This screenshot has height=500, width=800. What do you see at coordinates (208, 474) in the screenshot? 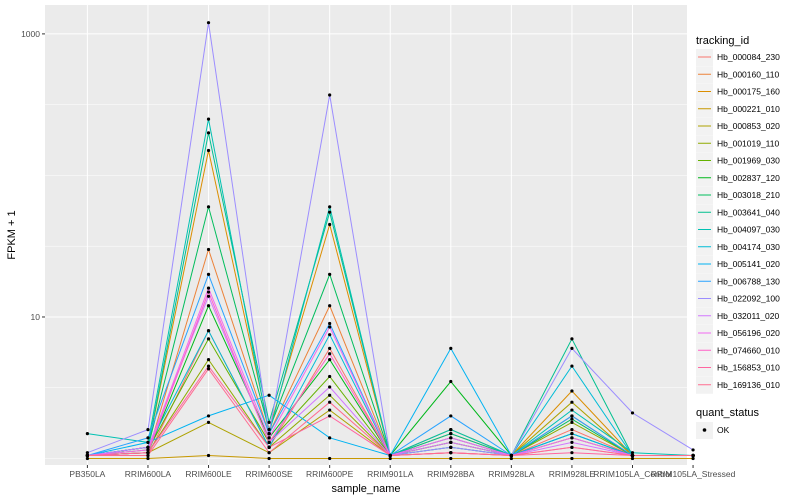
I see `x-tick-label: RRIM600LE` at bounding box center [208, 474].